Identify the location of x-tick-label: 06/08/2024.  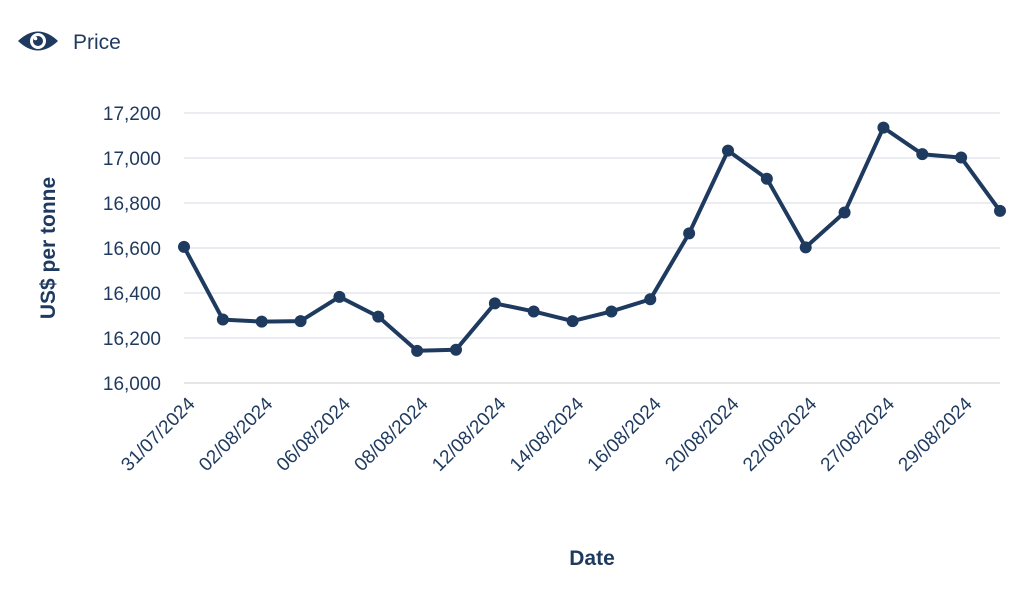
(314, 434).